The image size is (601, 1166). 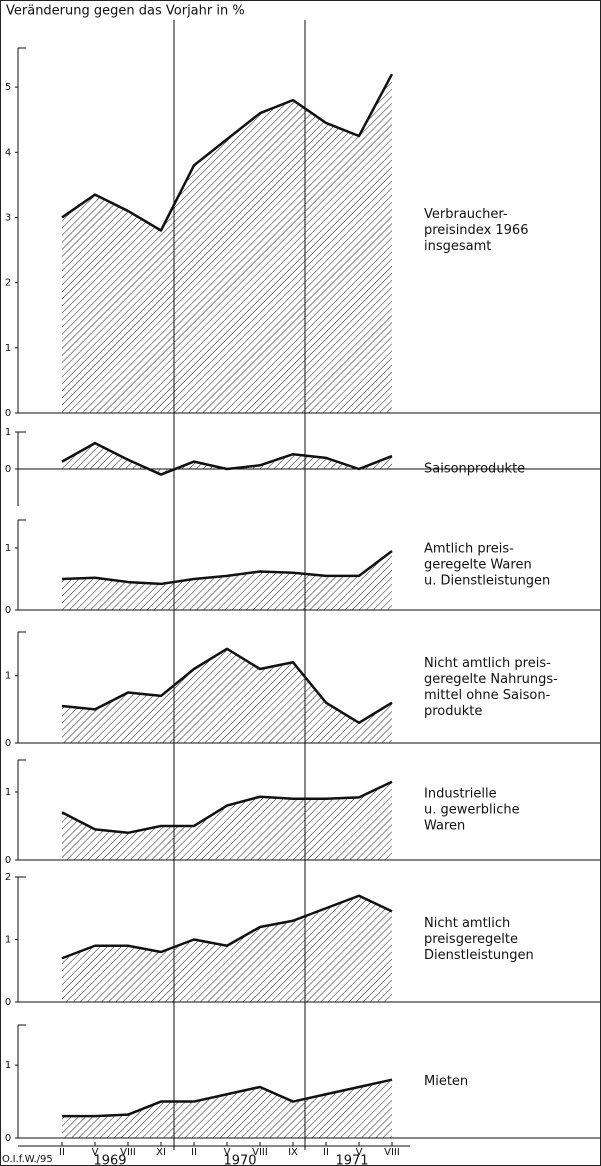 What do you see at coordinates (8, 152) in the screenshot?
I see `y-tick-label: 4` at bounding box center [8, 152].